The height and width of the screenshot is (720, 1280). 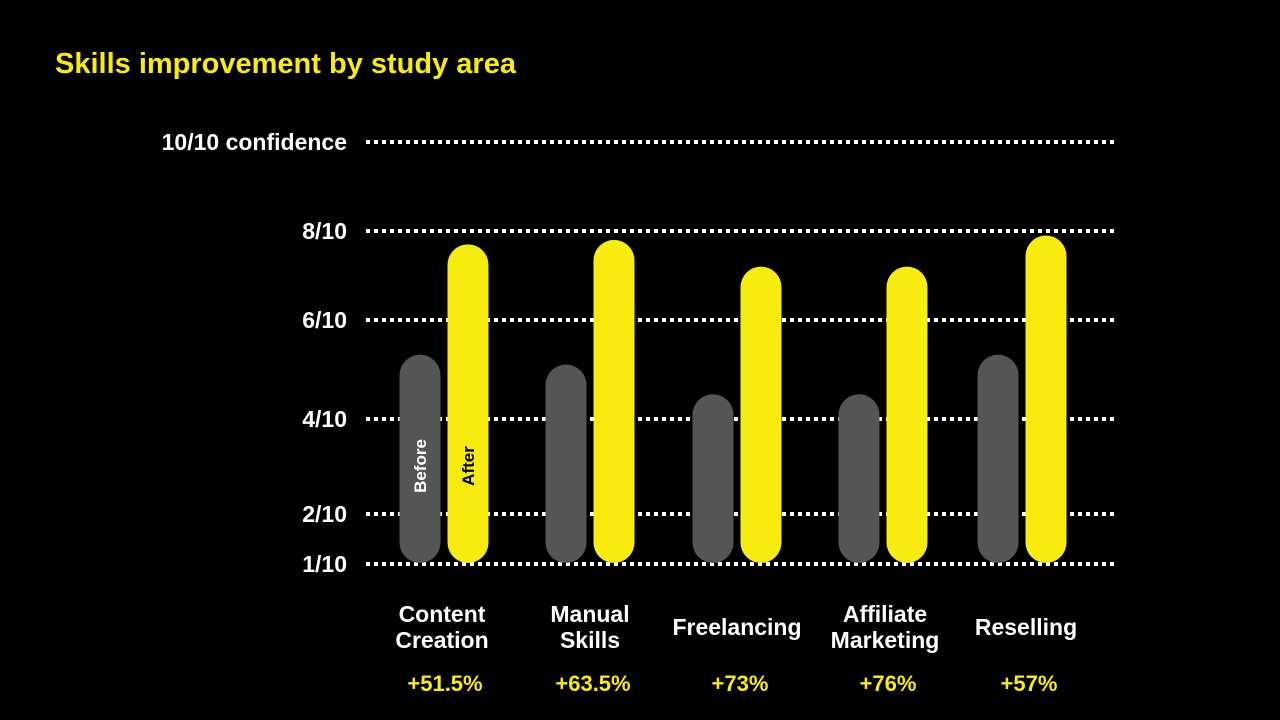 I want to click on chart-title: Skills improvement by study area, so click(x=285, y=64).